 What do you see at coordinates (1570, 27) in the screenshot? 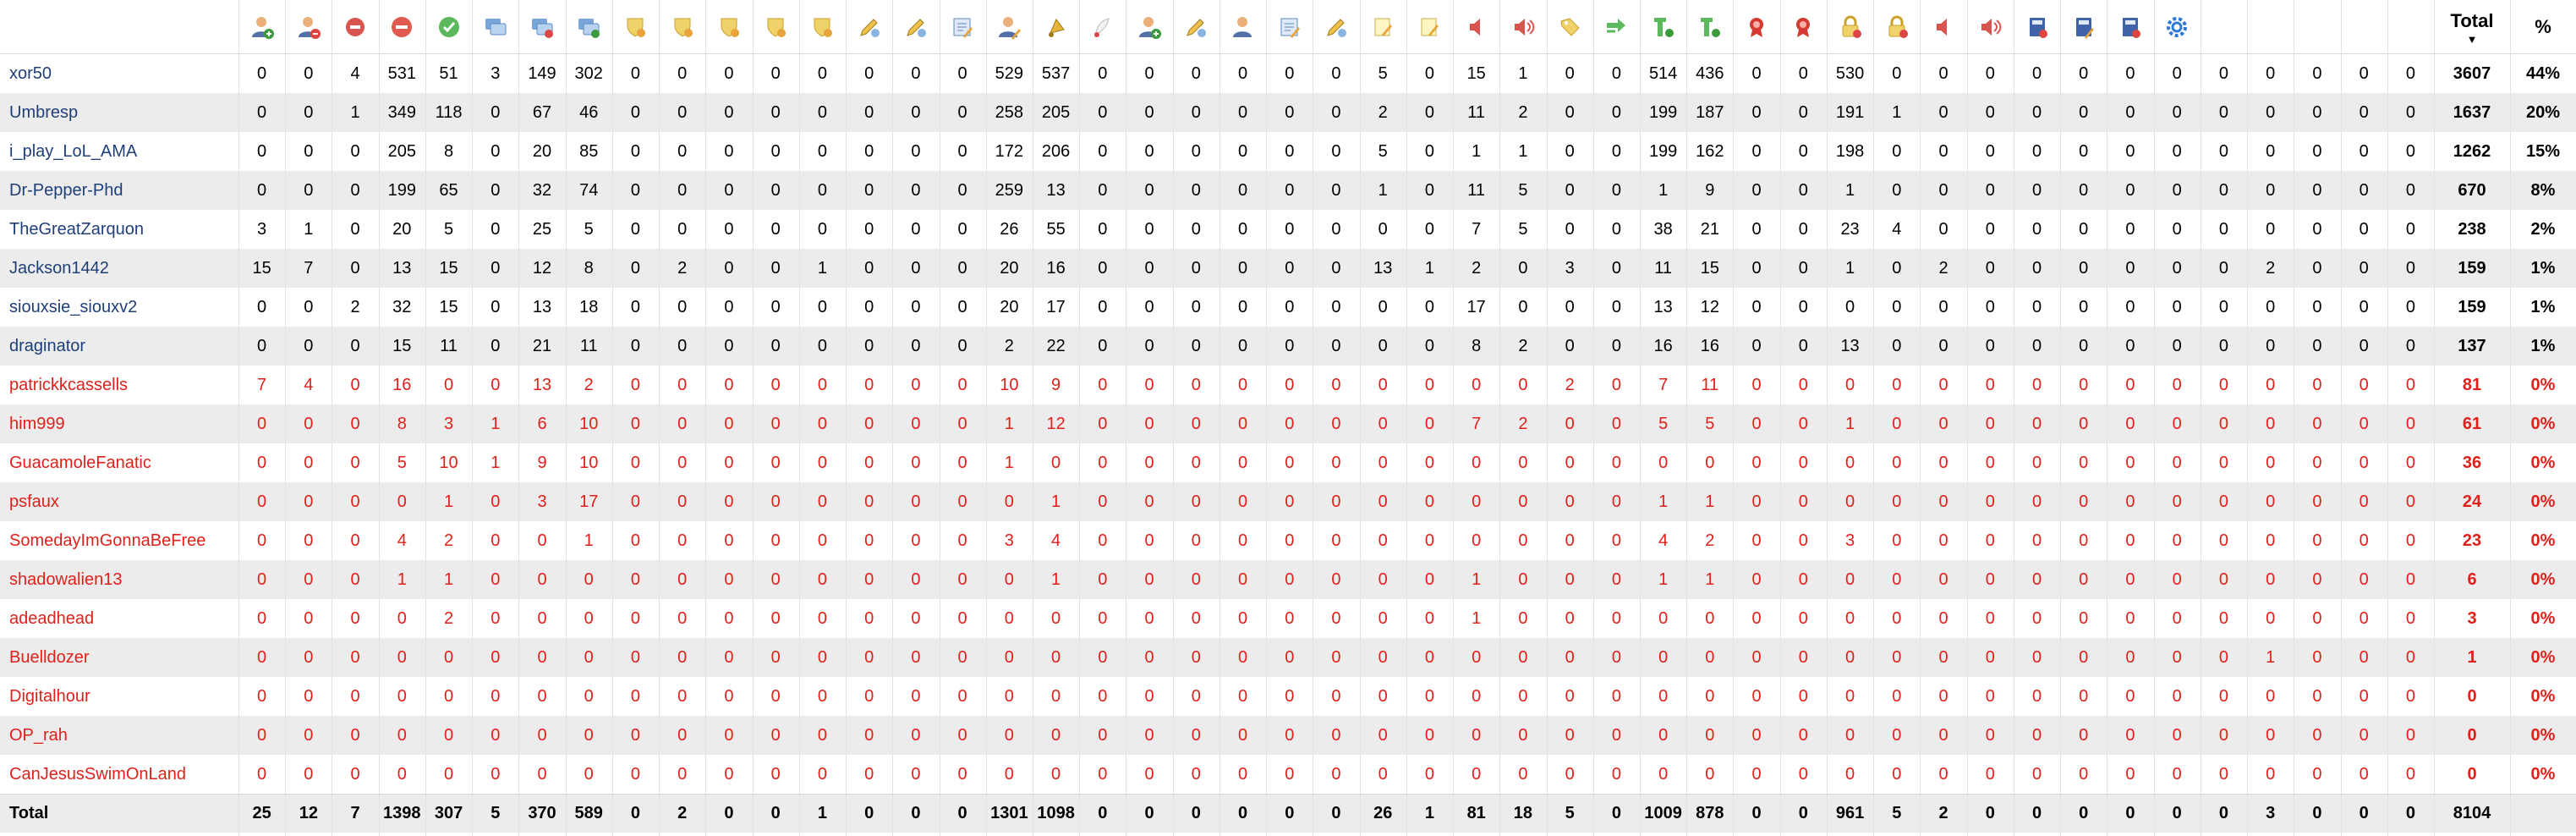
I see `tag-icon` at bounding box center [1570, 27].